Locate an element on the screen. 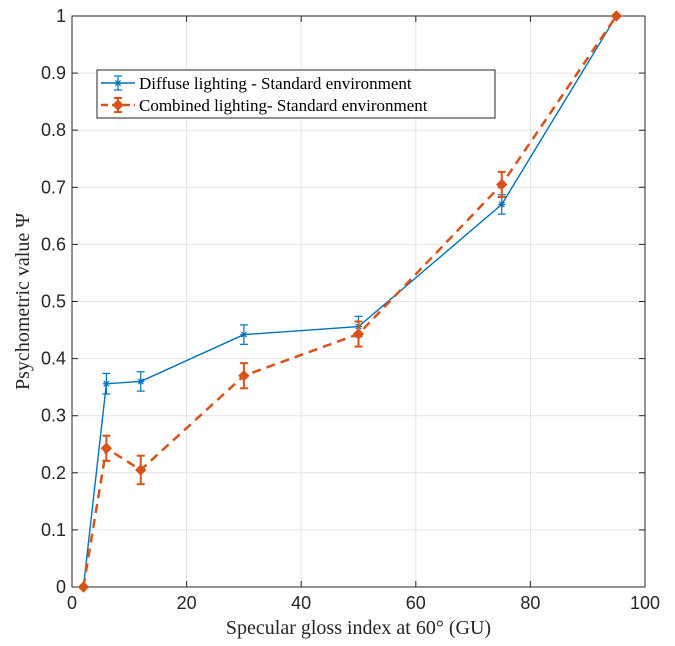 The width and height of the screenshot is (675, 646). y-tick-label: 0 is located at coordinates (61, 587).